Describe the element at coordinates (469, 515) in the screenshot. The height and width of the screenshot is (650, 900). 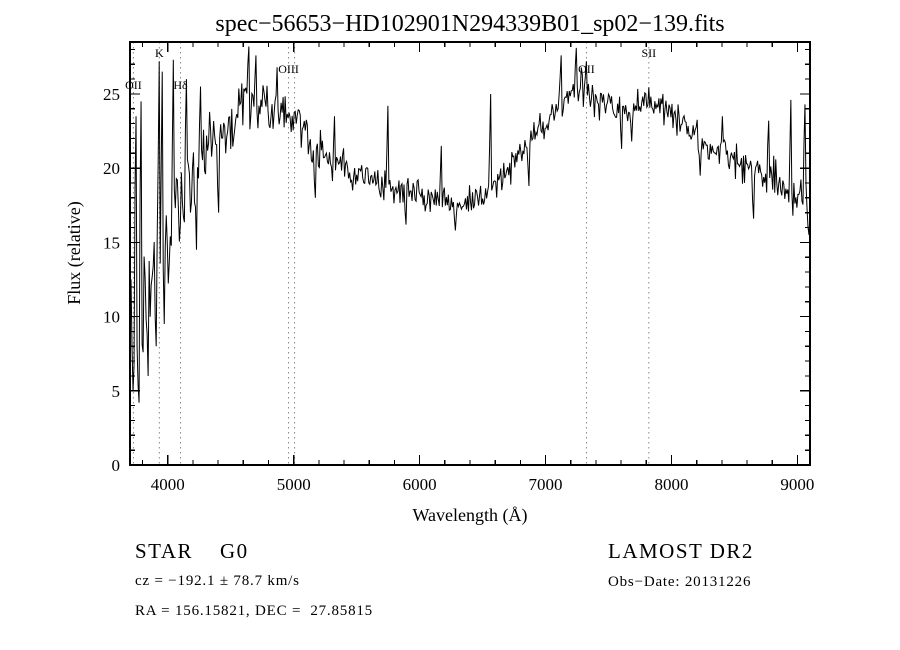
I see `x-axis-label: Wavelength (Å)` at that location.